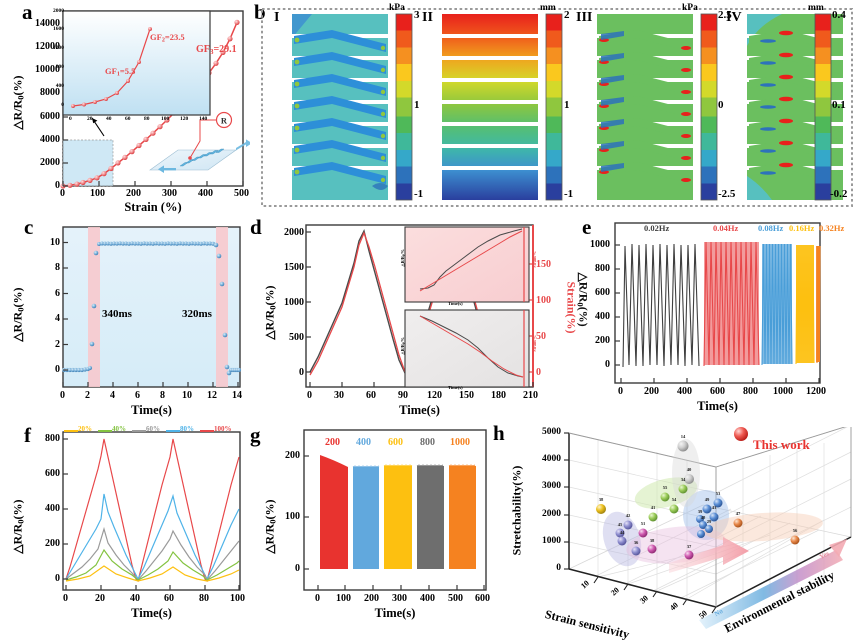 Image resolution: width=859 pixels, height=642 pixels. I want to click on svg-text: 47, so click(738, 513).